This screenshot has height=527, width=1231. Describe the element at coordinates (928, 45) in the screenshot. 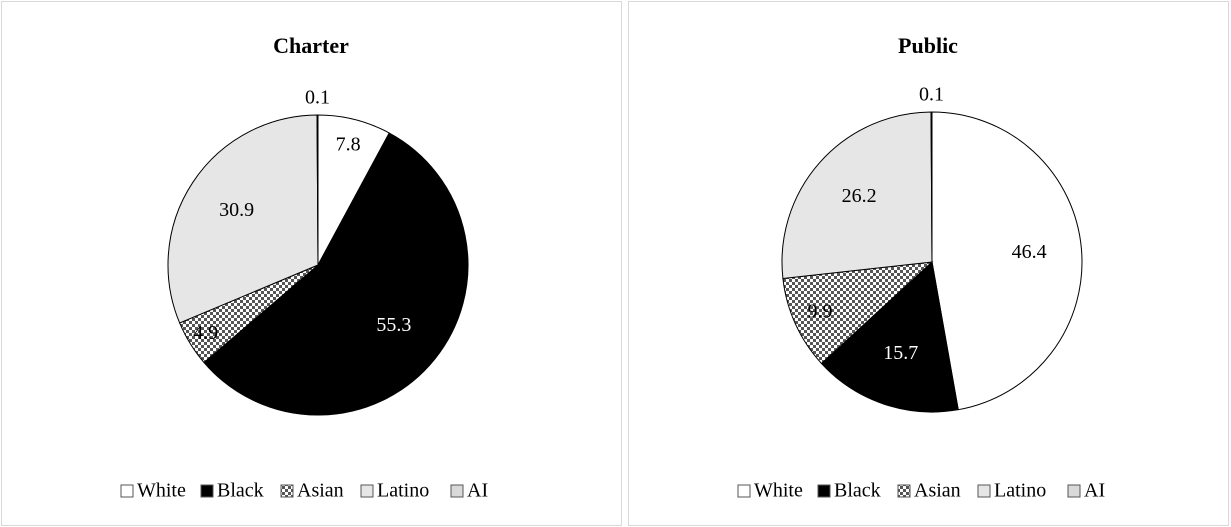

I see `chart-title: Public` at that location.